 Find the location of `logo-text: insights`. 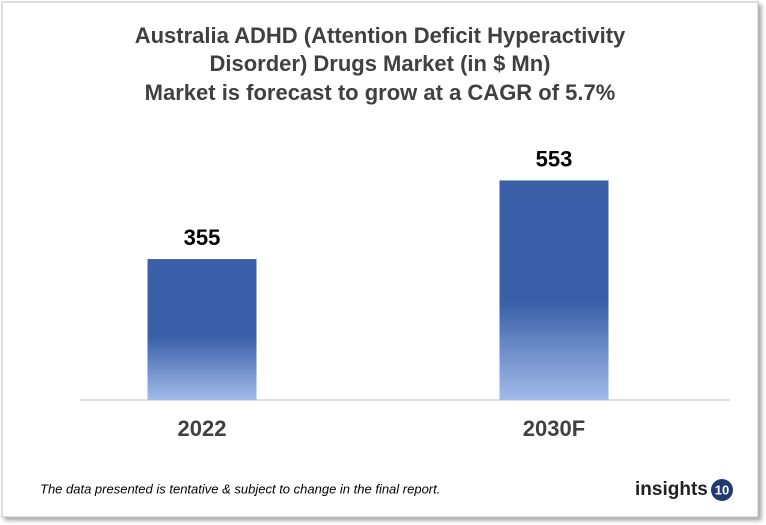

logo-text: insights is located at coordinates (671, 489).